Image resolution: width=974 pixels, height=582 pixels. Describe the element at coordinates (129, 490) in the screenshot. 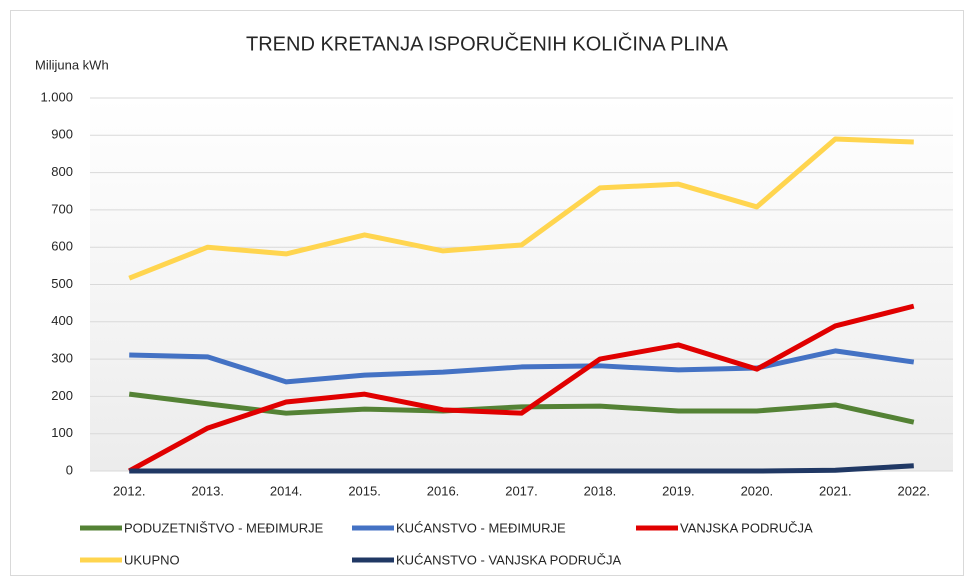

I see `x-tick-label: 2012.` at that location.